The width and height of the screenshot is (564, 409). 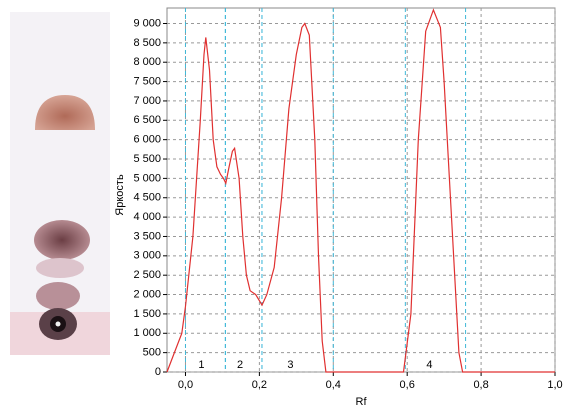 I want to click on y-tick-label: 4 000, so click(x=147, y=217).